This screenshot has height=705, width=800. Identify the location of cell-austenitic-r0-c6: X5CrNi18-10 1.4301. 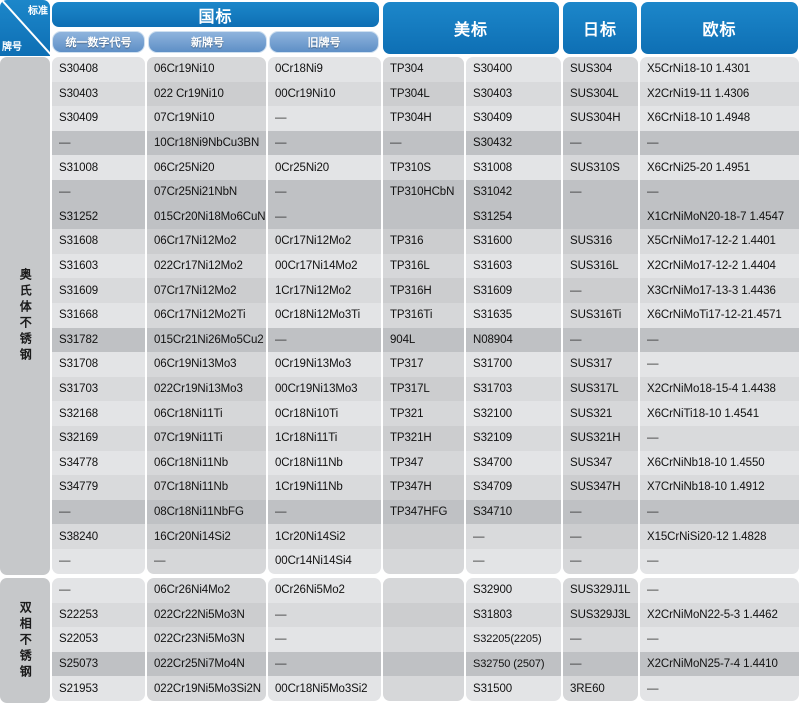
(699, 69).